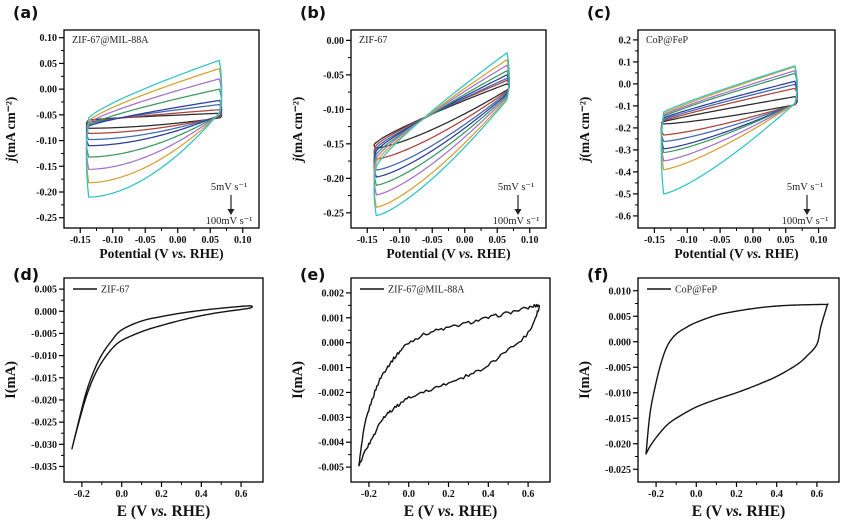 This screenshot has height=524, width=863. Describe the element at coordinates (667, 40) in the screenshot. I see `sample-label: CoP@FeP` at that location.